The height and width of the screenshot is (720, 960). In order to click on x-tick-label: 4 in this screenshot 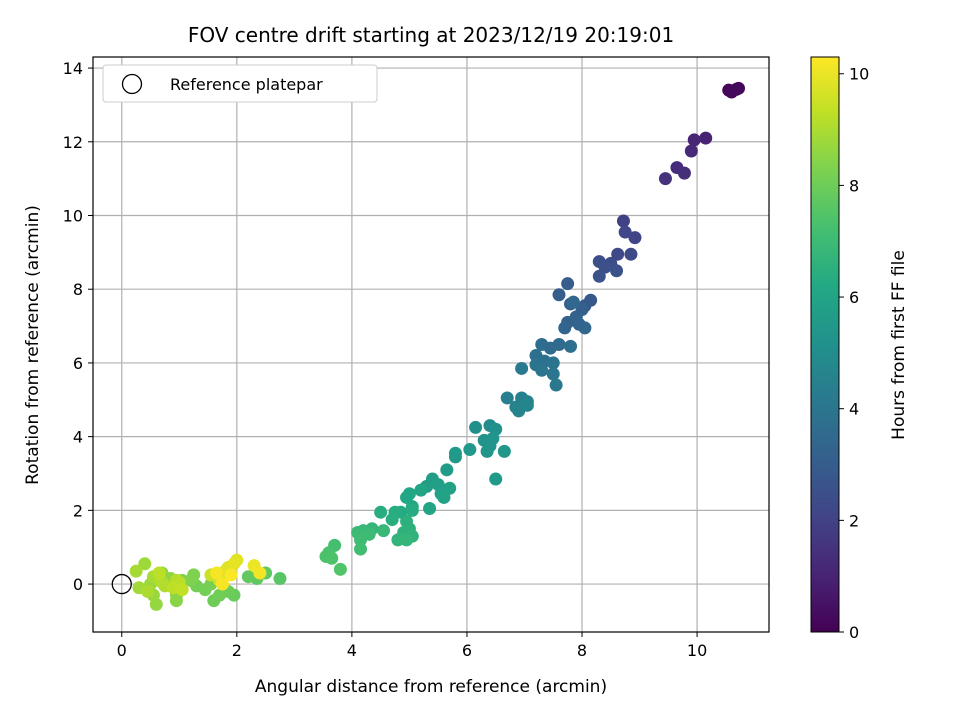, I will do `click(352, 650)`.